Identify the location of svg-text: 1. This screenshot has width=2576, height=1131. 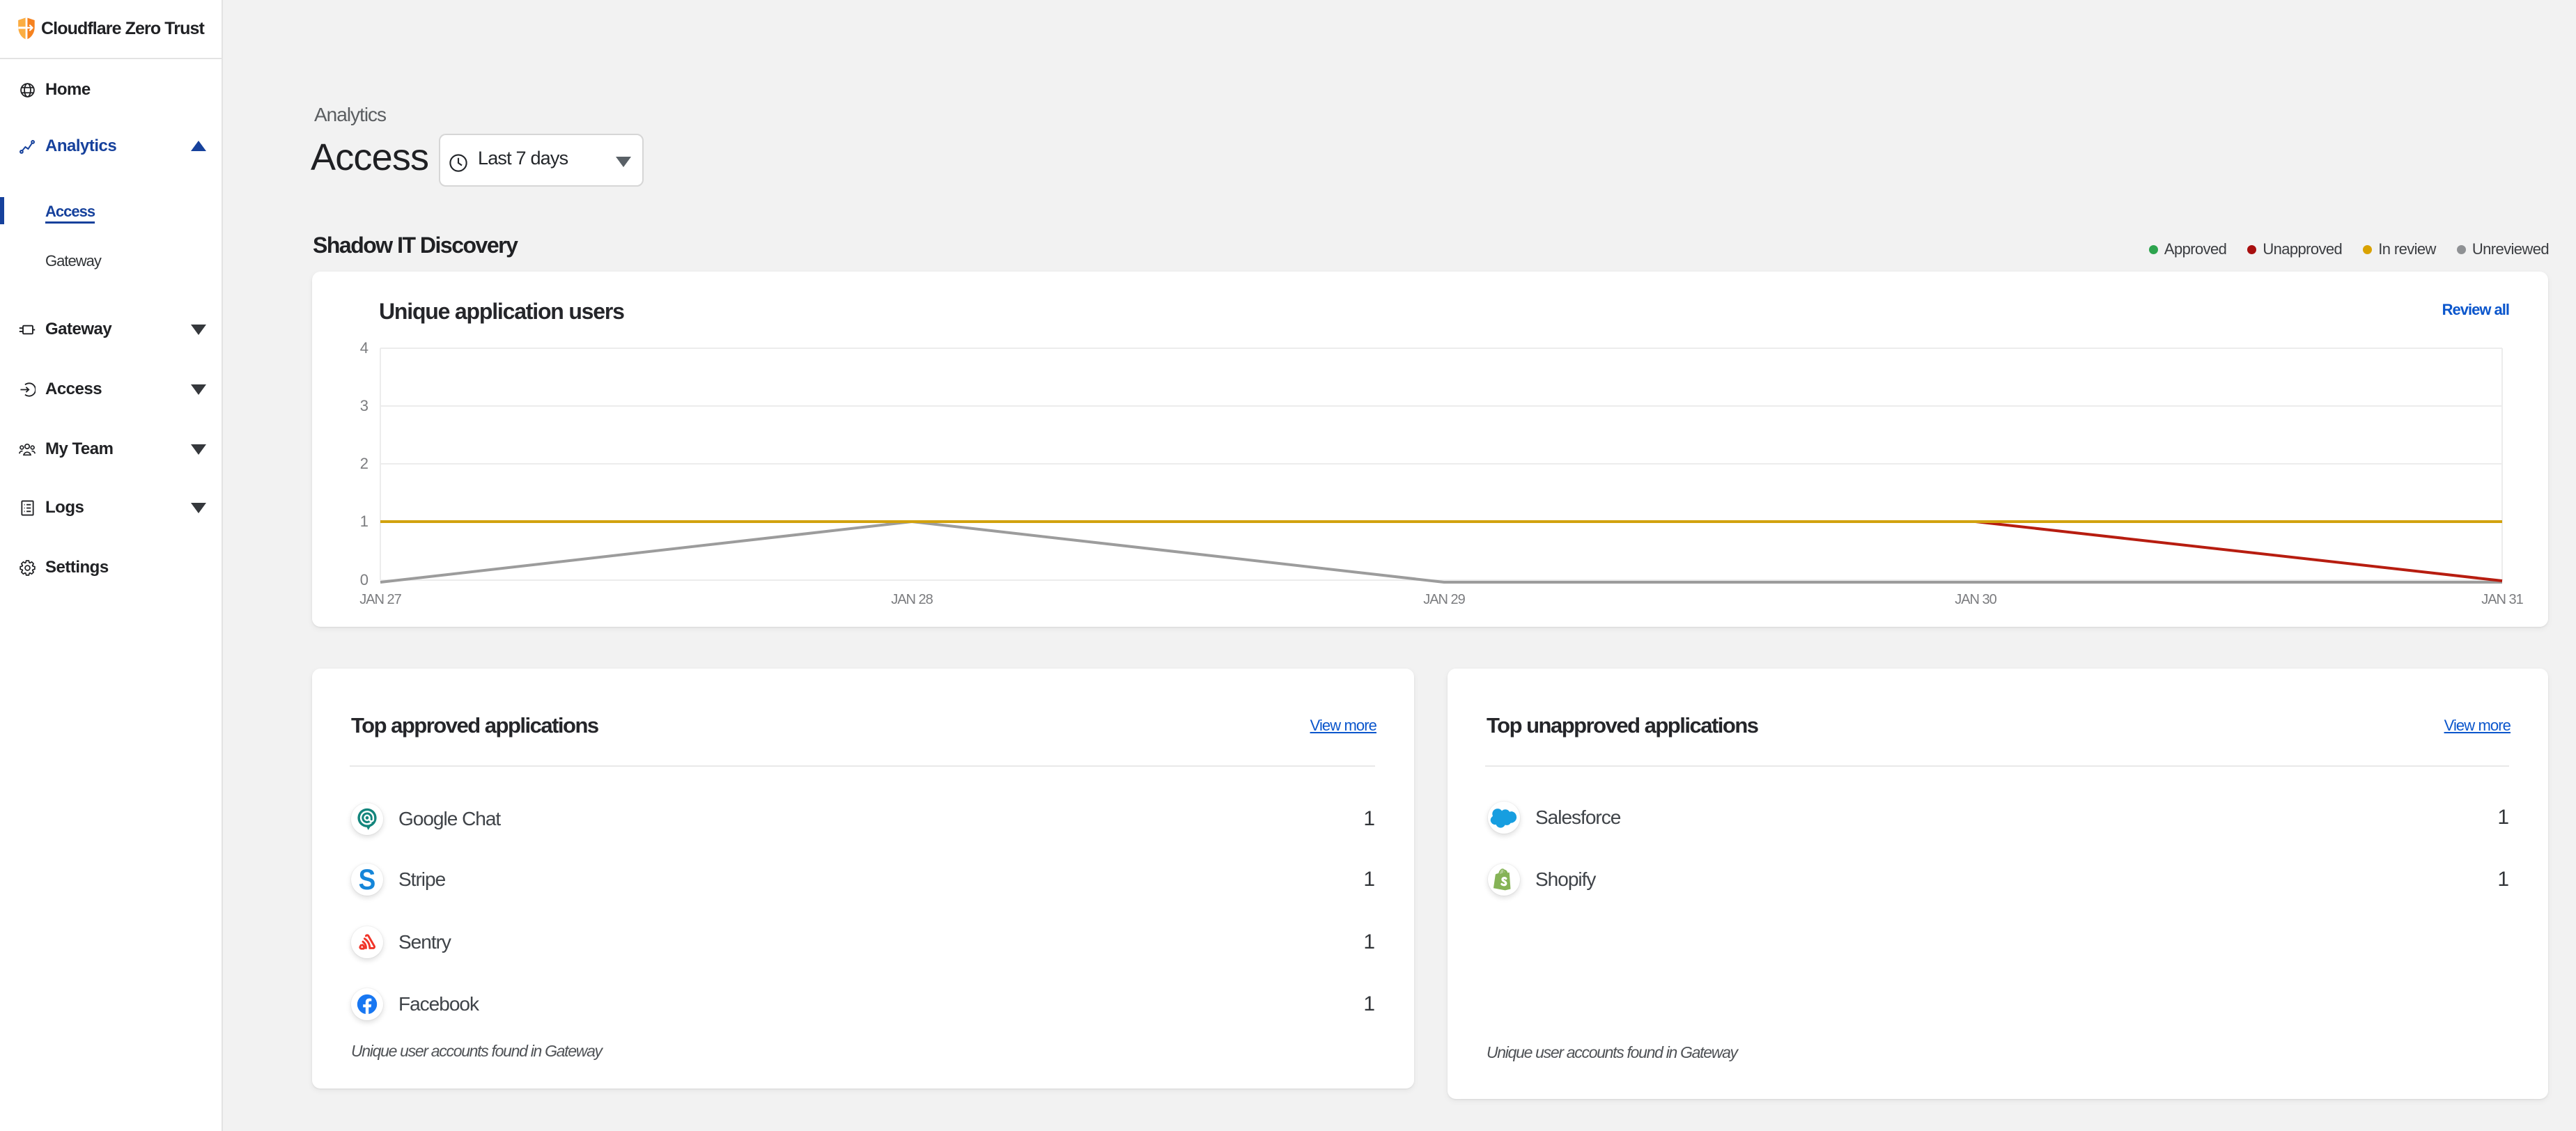
(364, 521).